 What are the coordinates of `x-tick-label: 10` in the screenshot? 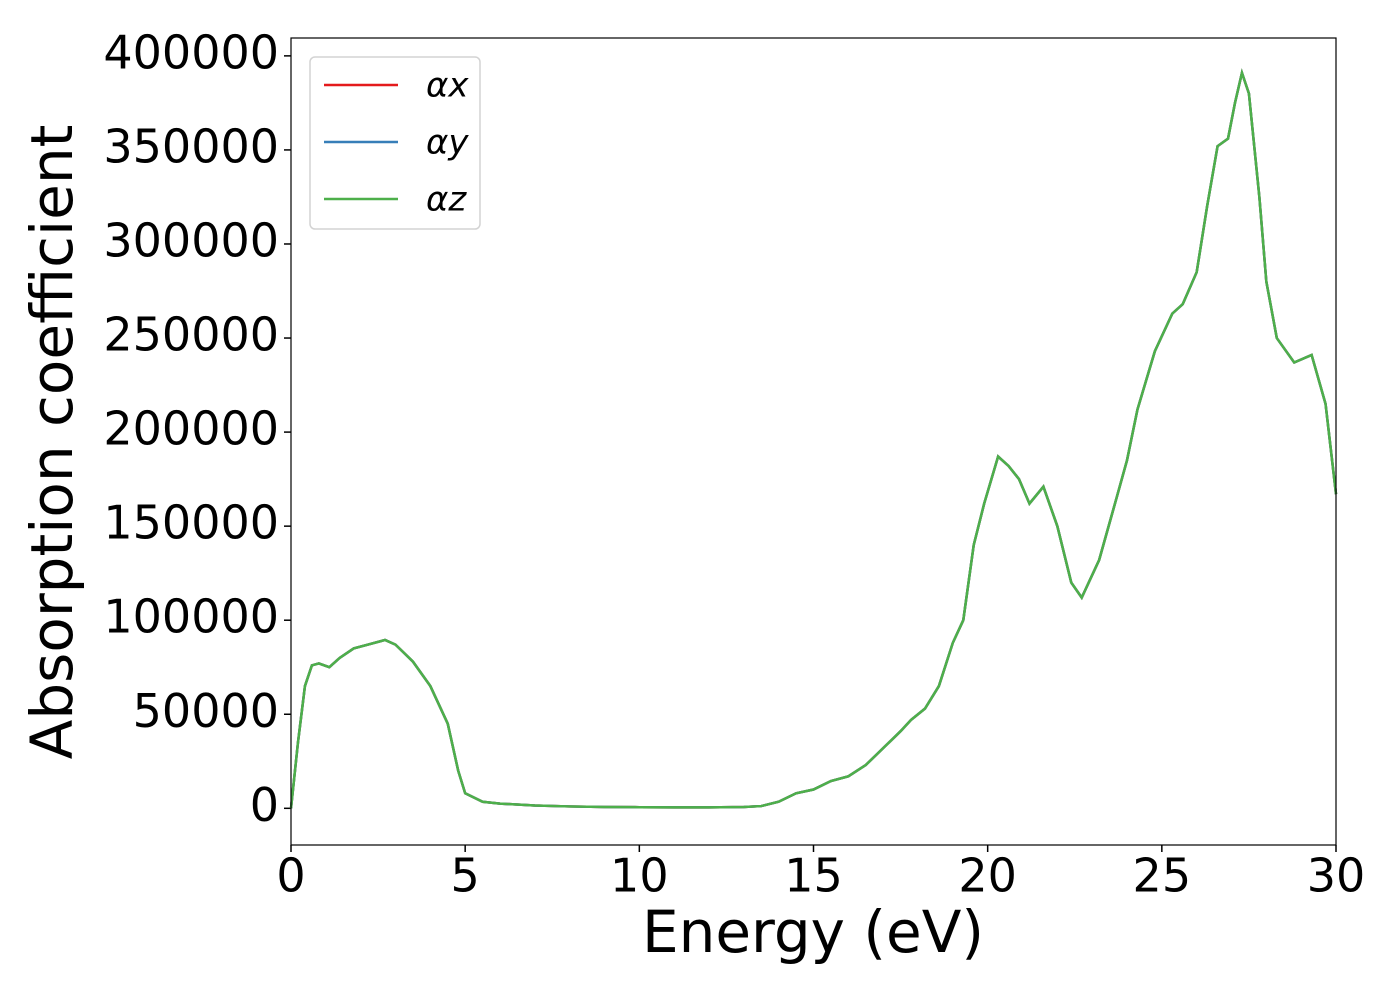 It's located at (639, 876).